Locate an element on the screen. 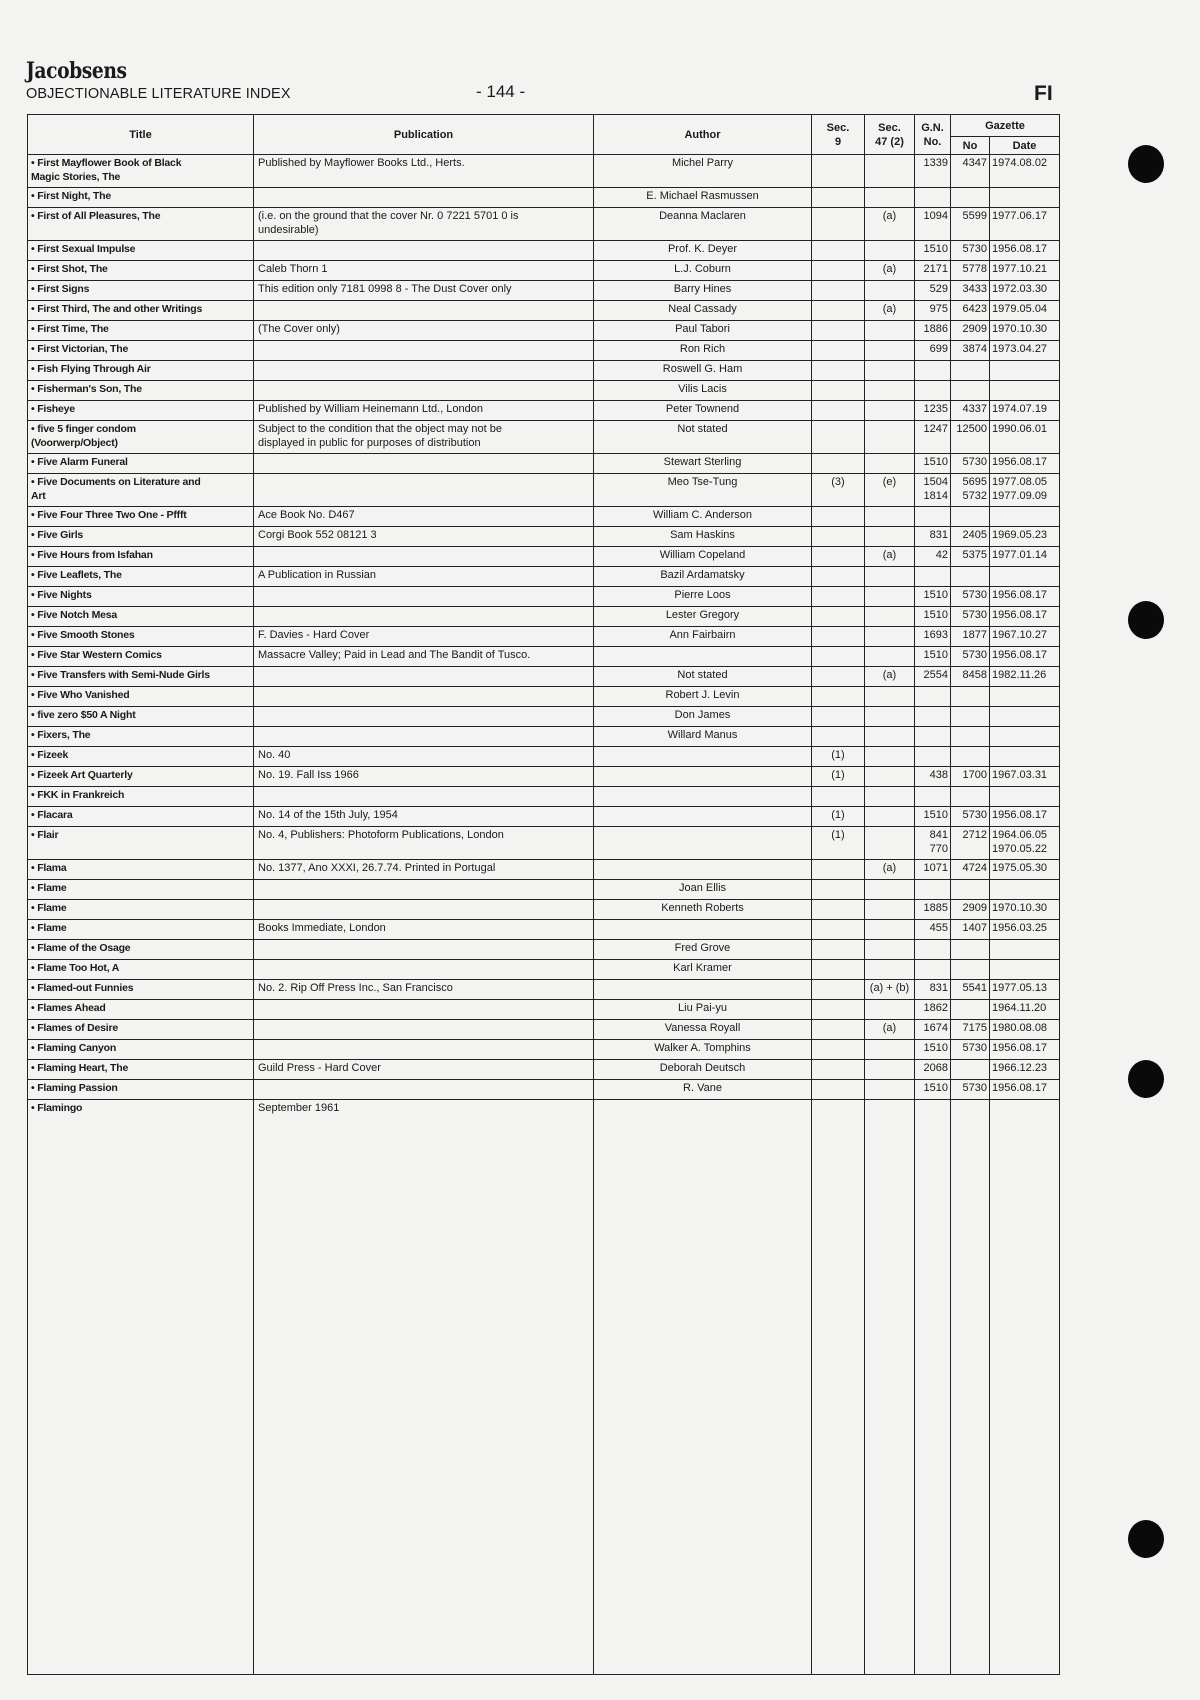 Image resolution: width=1200 pixels, height=1700 pixels. cell-sec9: (1) is located at coordinates (838, 776).